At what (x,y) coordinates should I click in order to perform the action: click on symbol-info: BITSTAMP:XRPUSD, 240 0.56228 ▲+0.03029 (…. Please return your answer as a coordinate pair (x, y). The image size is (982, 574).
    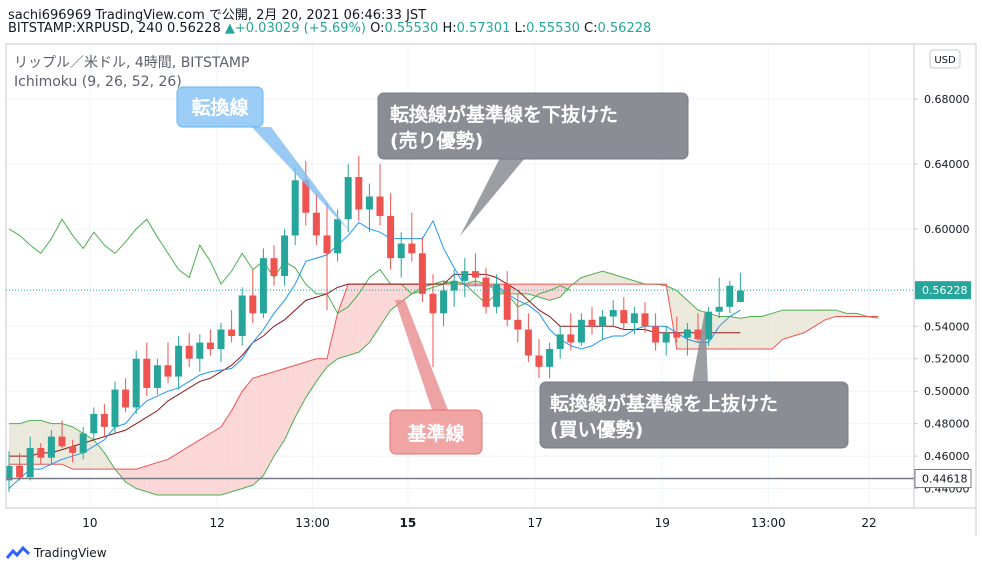
    Looking at the image, I should click on (329, 28).